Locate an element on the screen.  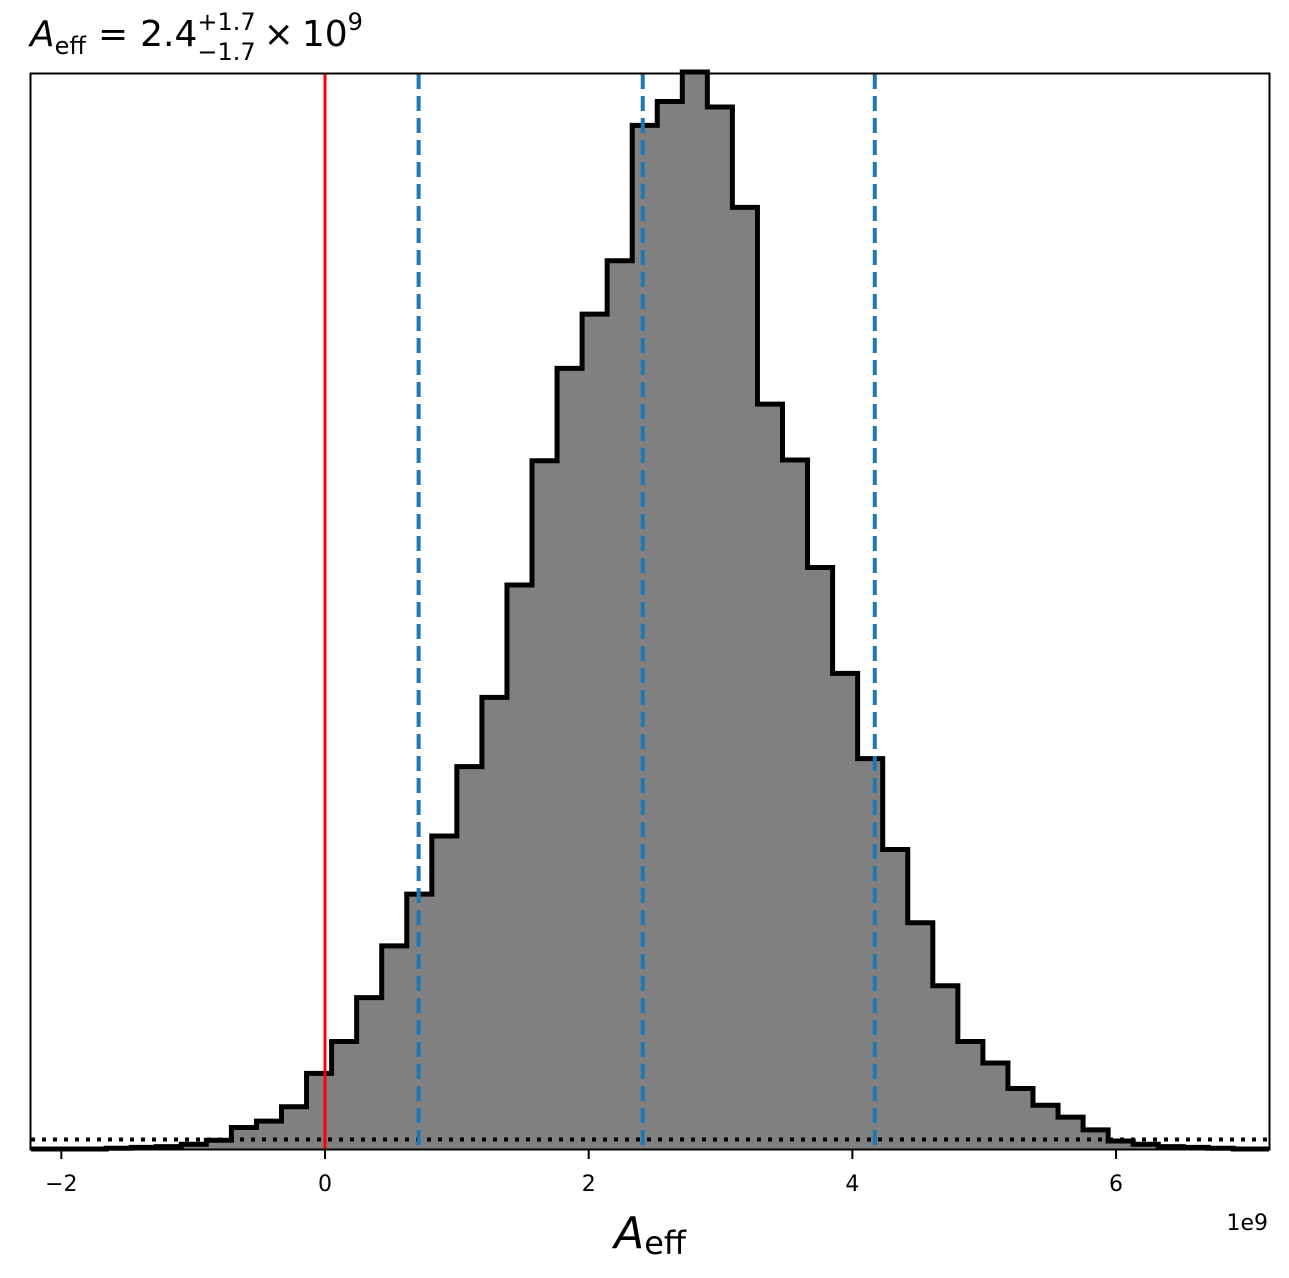
title-exponent: 9 is located at coordinates (355, 22).